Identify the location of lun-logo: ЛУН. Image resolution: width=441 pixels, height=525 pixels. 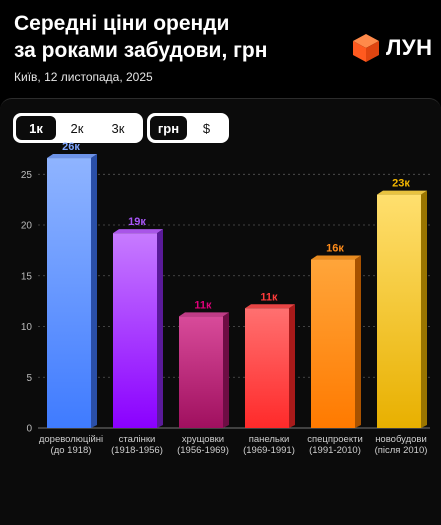
(392, 48).